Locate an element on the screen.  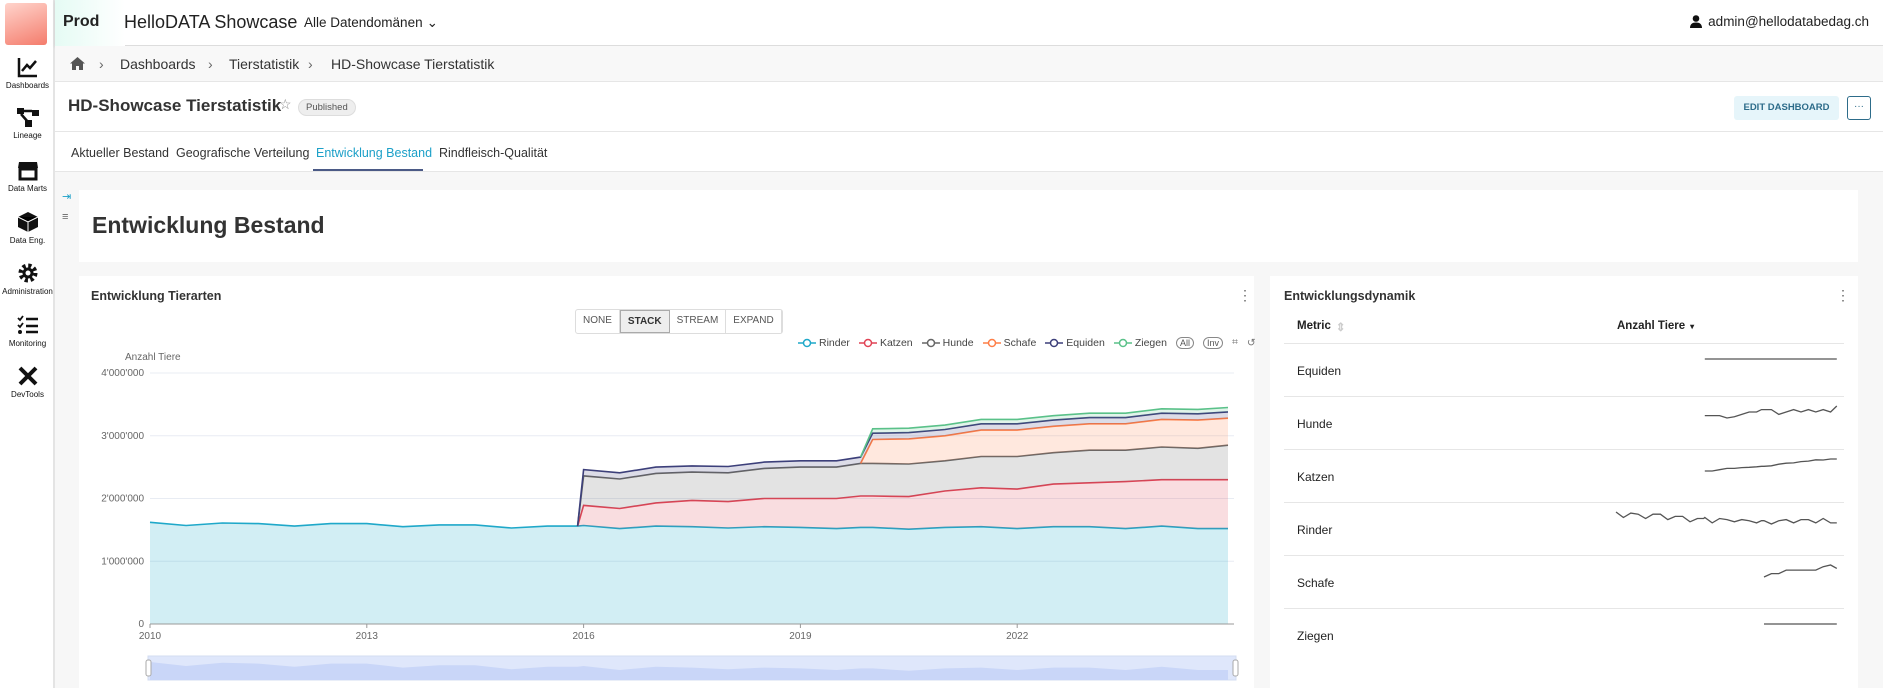
sidebar-item-devtools: DevTools is located at coordinates (27, 382).